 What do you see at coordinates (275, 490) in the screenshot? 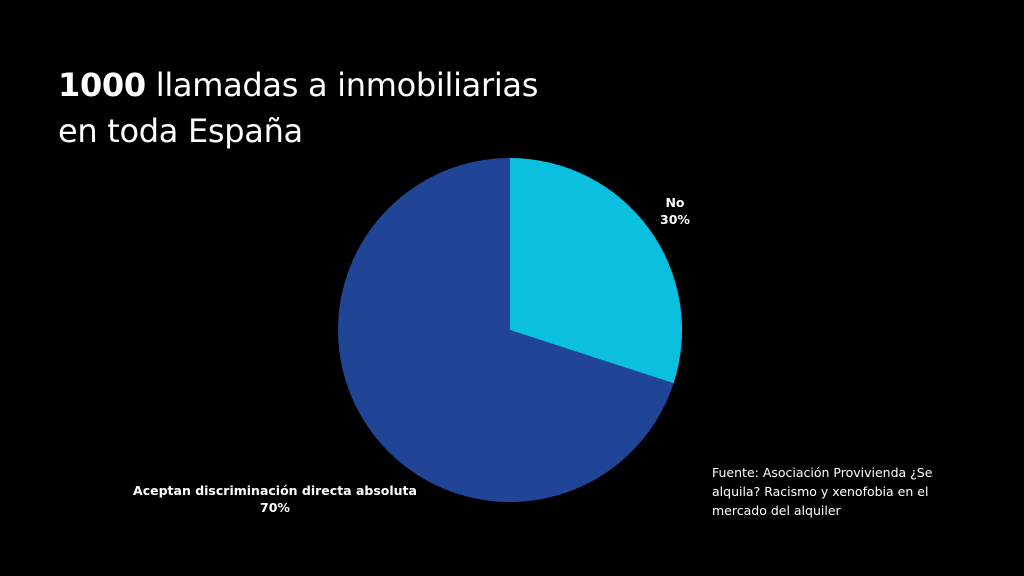
I see `label-yes-name: Aceptan discriminación directa absoluta` at bounding box center [275, 490].